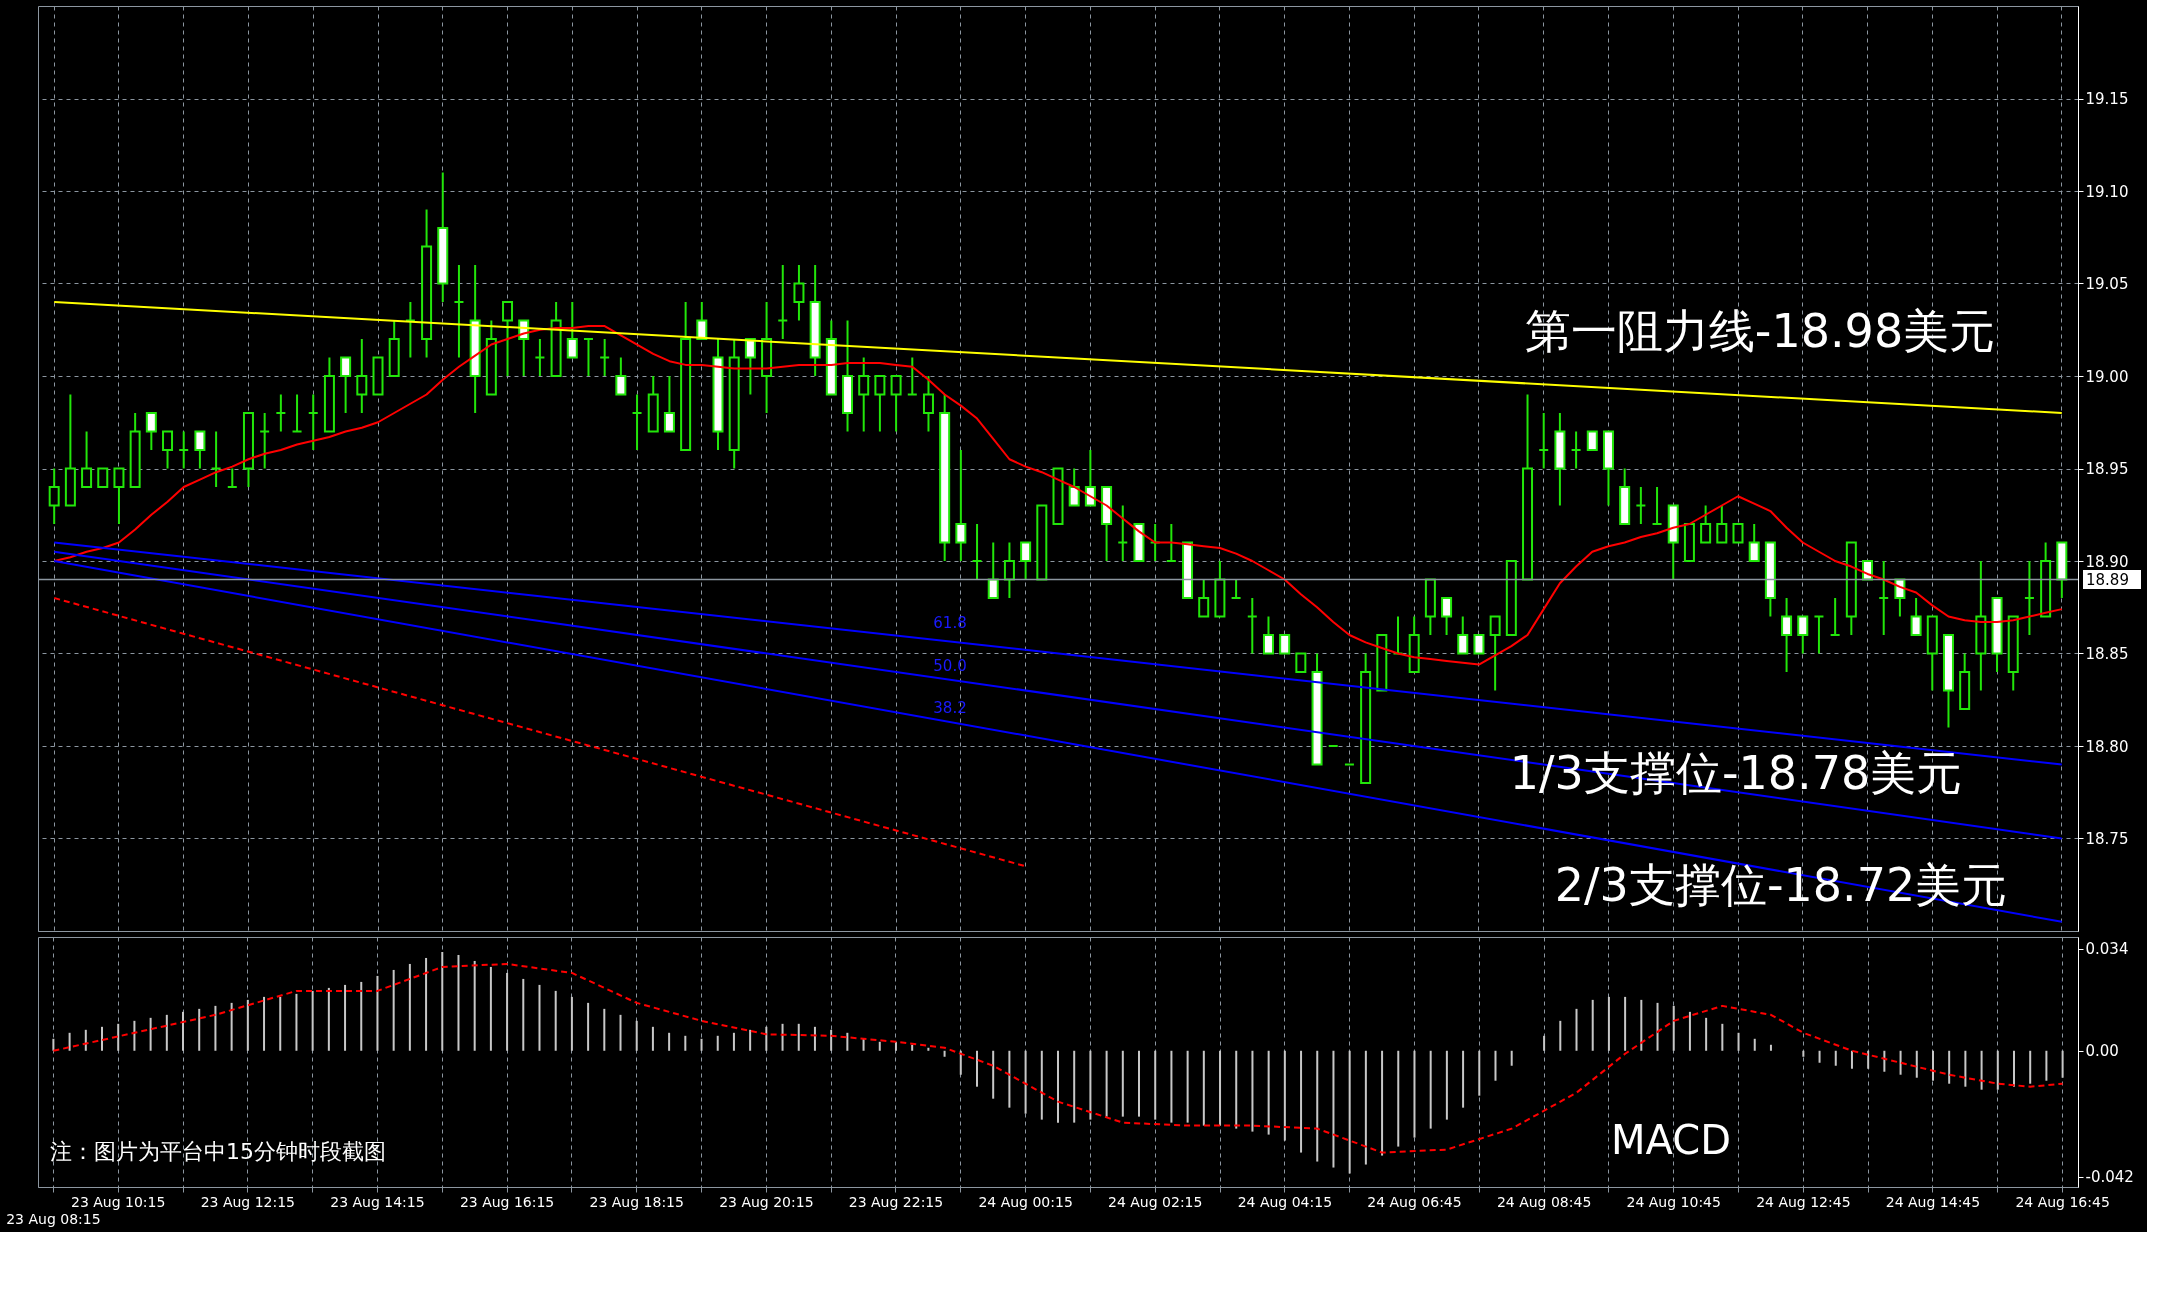 The width and height of the screenshot is (2162, 1296). I want to click on x-tick-label: 24 Aug 10:45, so click(1673, 1201).